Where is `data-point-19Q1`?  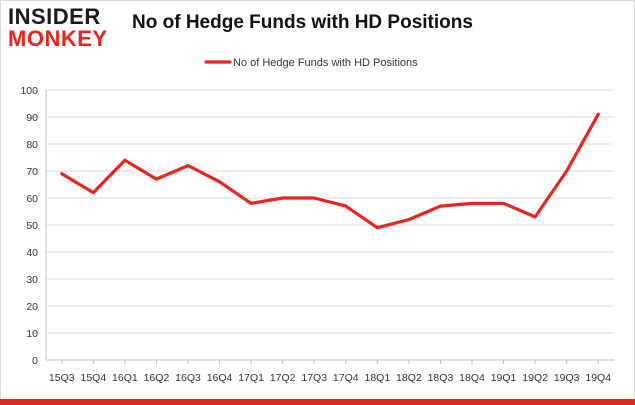
data-point-19Q1 is located at coordinates (503, 203).